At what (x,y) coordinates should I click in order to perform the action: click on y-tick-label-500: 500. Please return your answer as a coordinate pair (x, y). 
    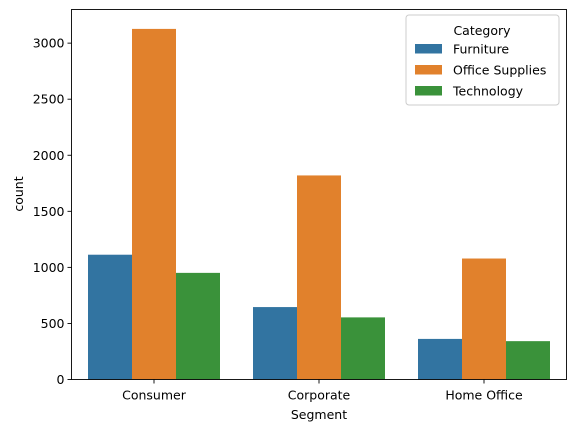
    Looking at the image, I should click on (53, 323).